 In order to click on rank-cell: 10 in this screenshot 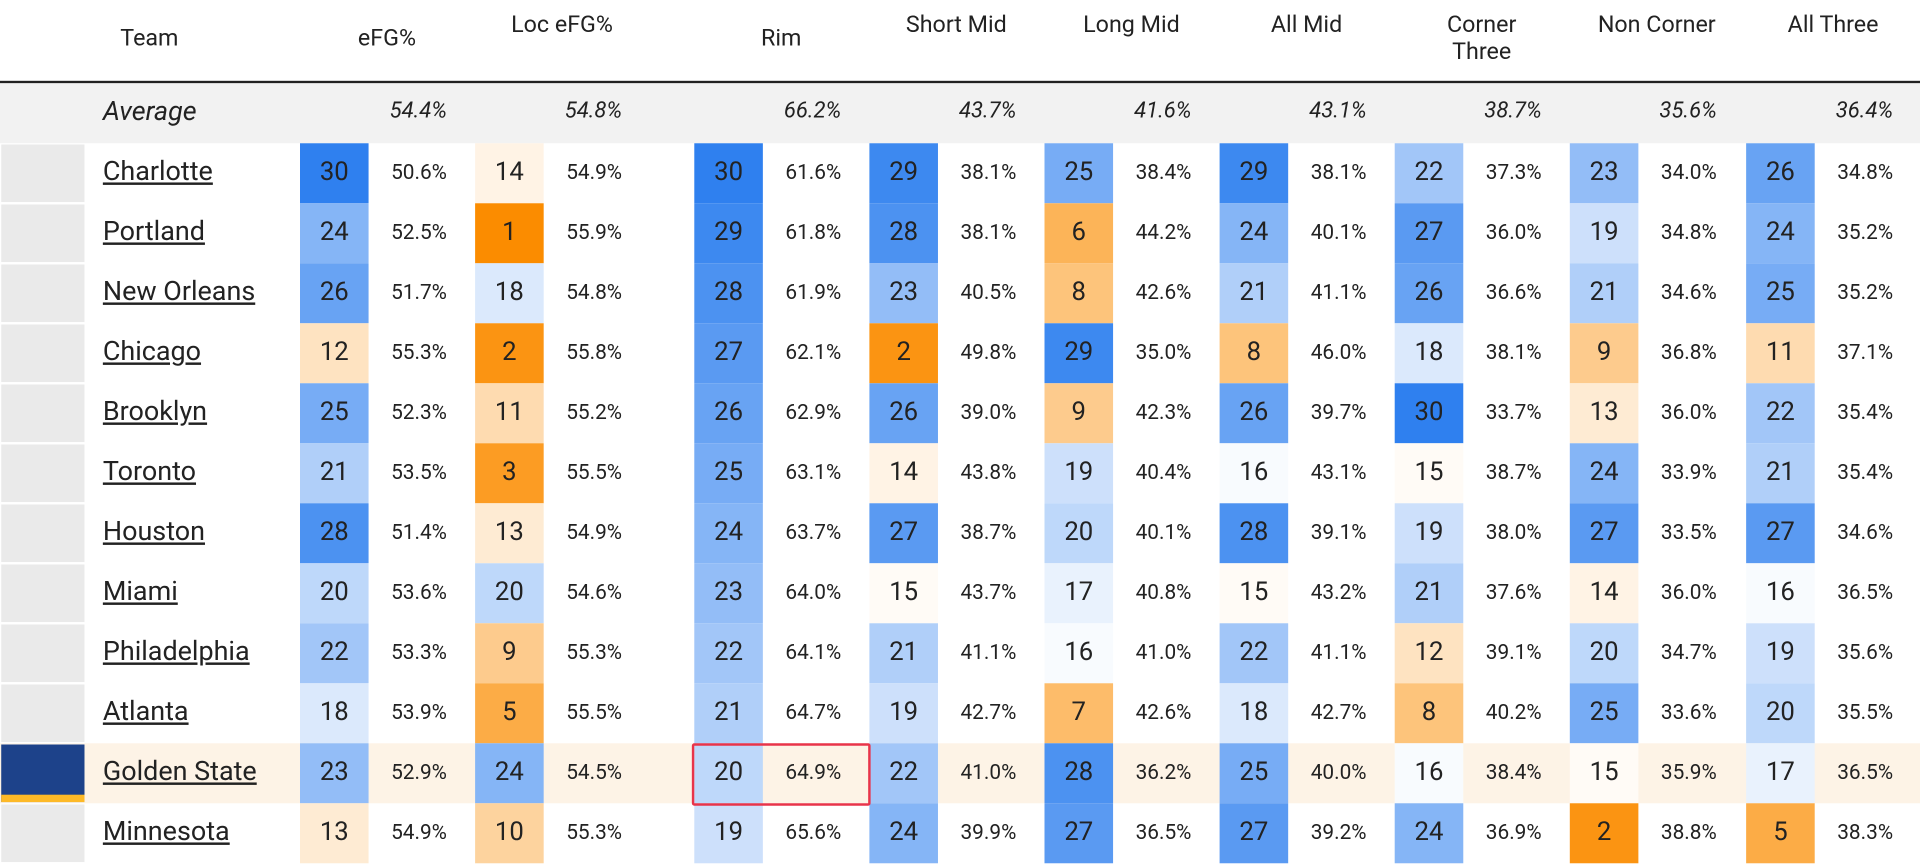, I will do `click(509, 833)`.